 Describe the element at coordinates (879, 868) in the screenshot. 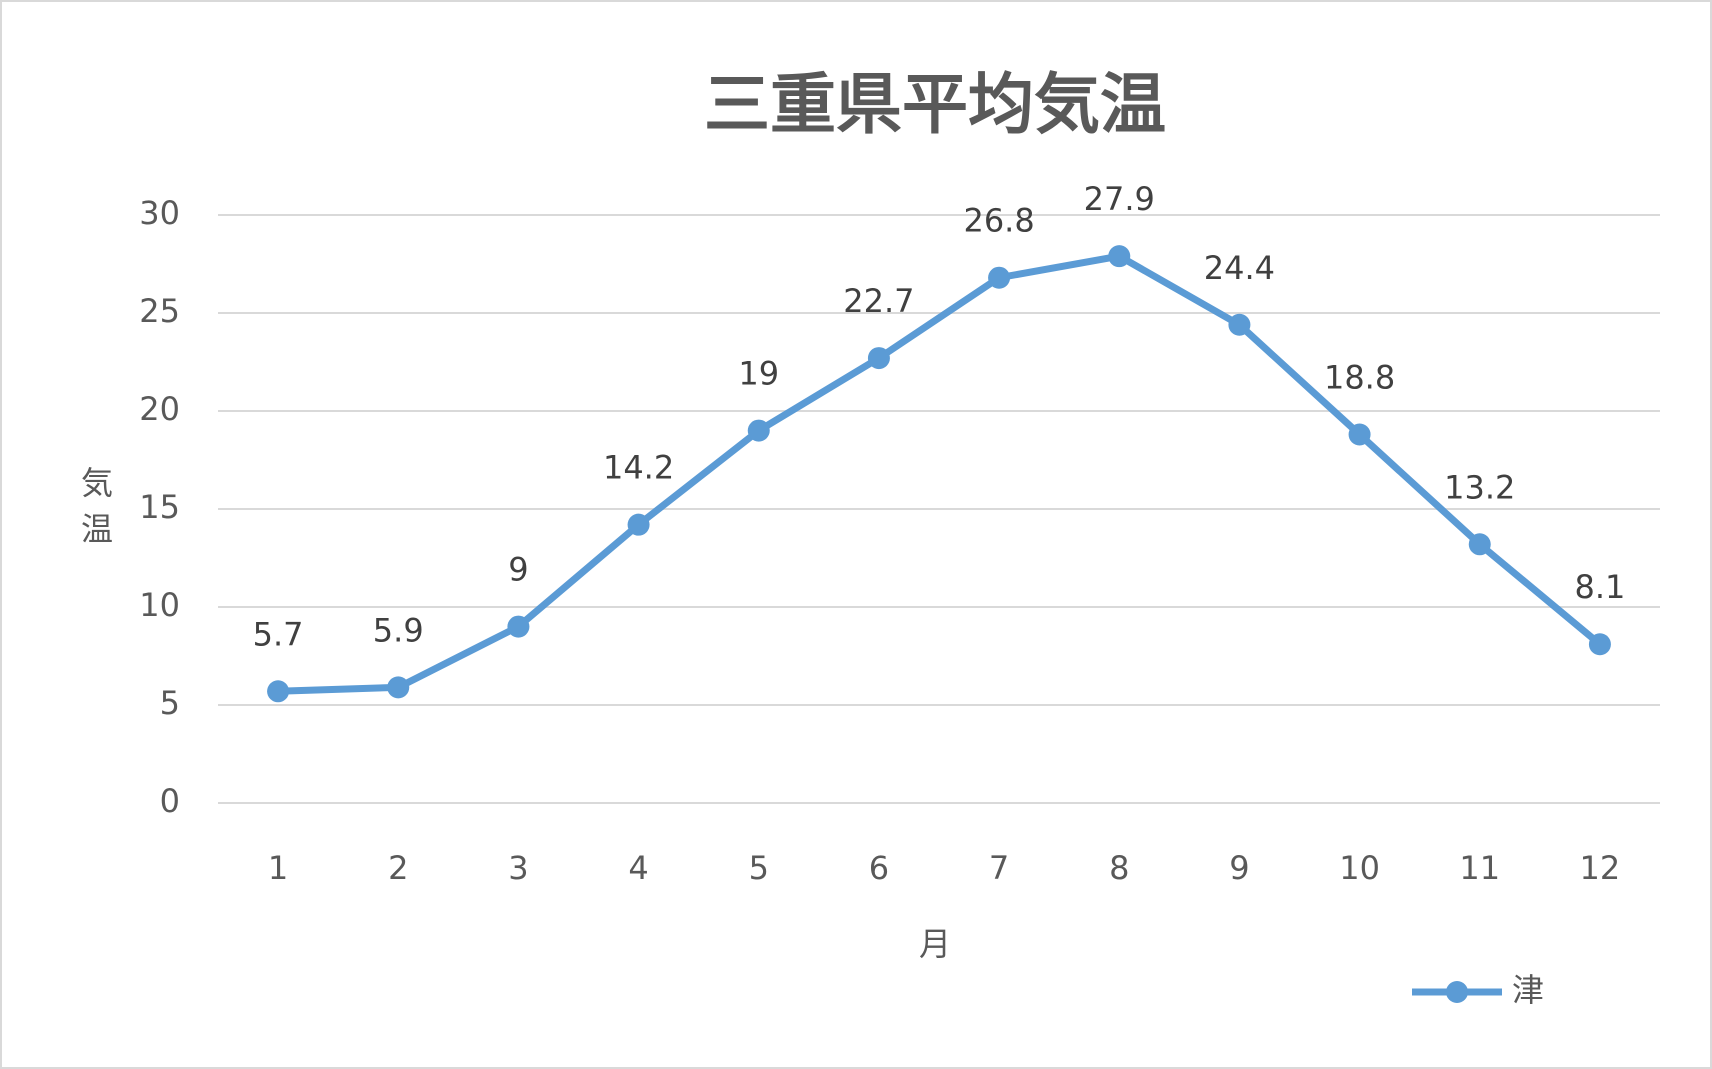

I see `x-tick-label: 6` at that location.